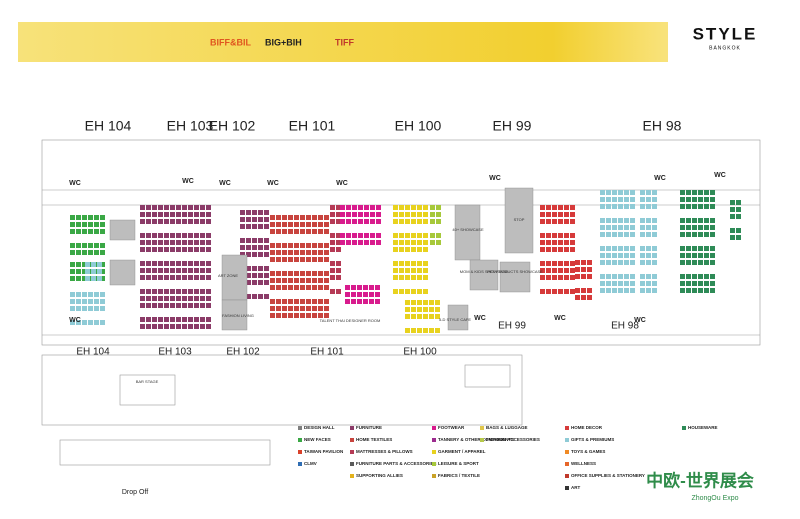 The width and height of the screenshot is (800, 519). What do you see at coordinates (400, 42) in the screenshot?
I see `header-banner` at bounding box center [400, 42].